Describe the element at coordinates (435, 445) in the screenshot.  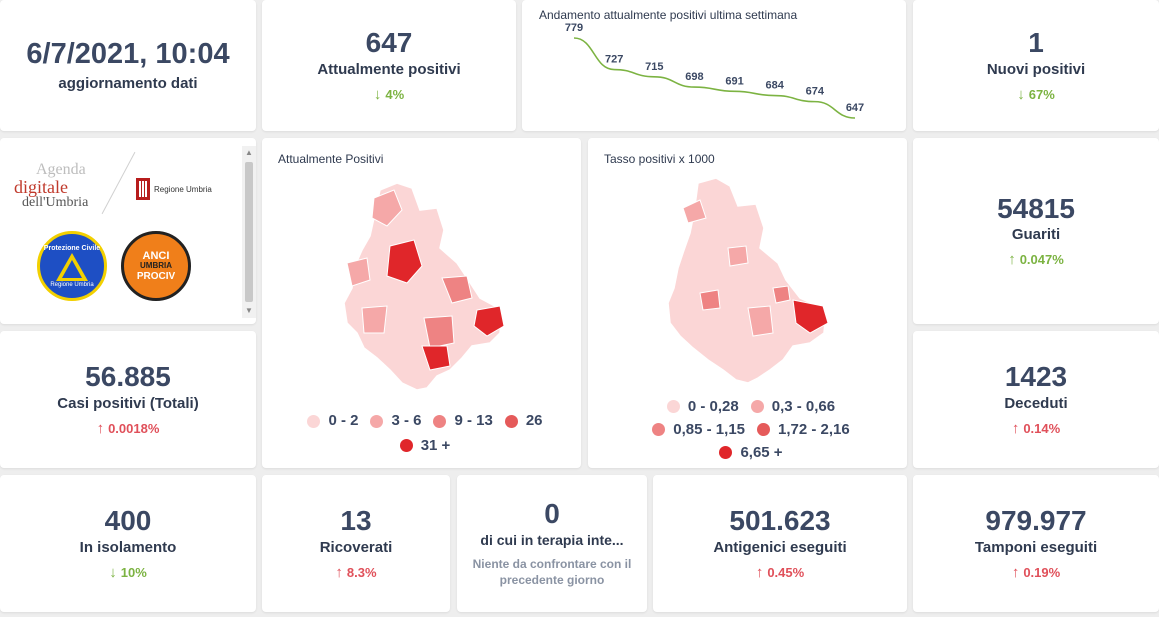
I see `legend-label: 31 +` at that location.